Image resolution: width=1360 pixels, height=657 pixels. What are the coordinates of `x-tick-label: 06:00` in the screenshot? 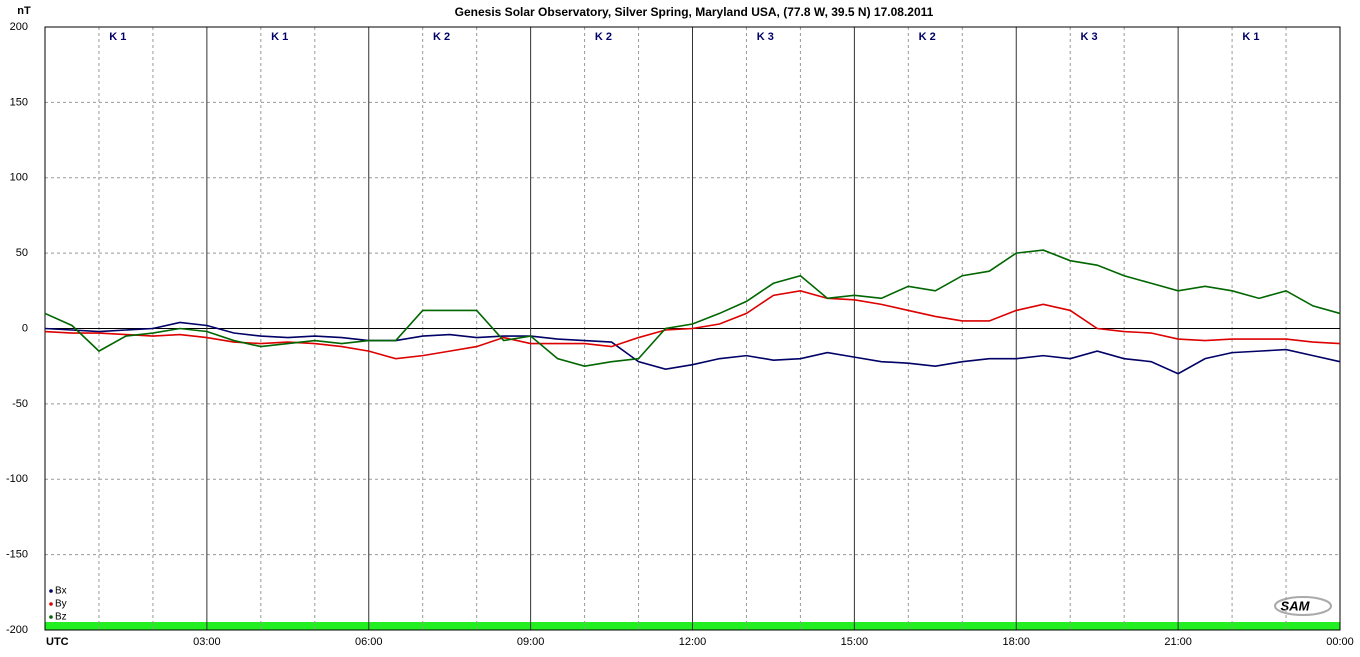 It's located at (369, 642).